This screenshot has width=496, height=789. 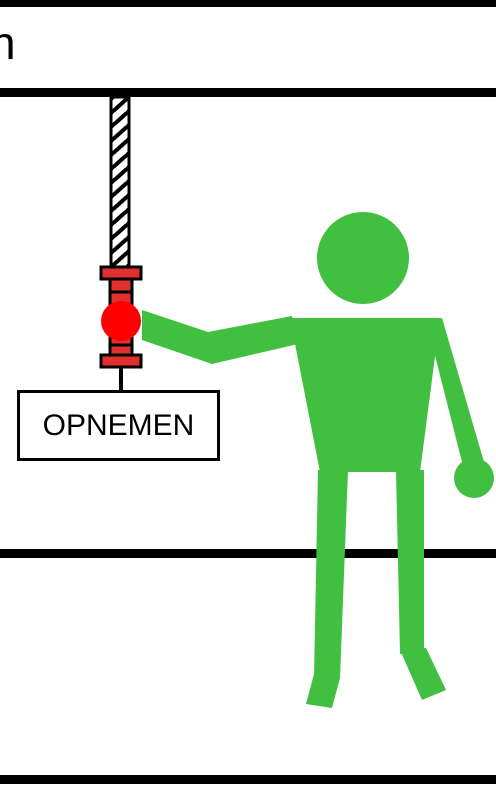 I want to click on header-divider-line, so click(x=248, y=92).